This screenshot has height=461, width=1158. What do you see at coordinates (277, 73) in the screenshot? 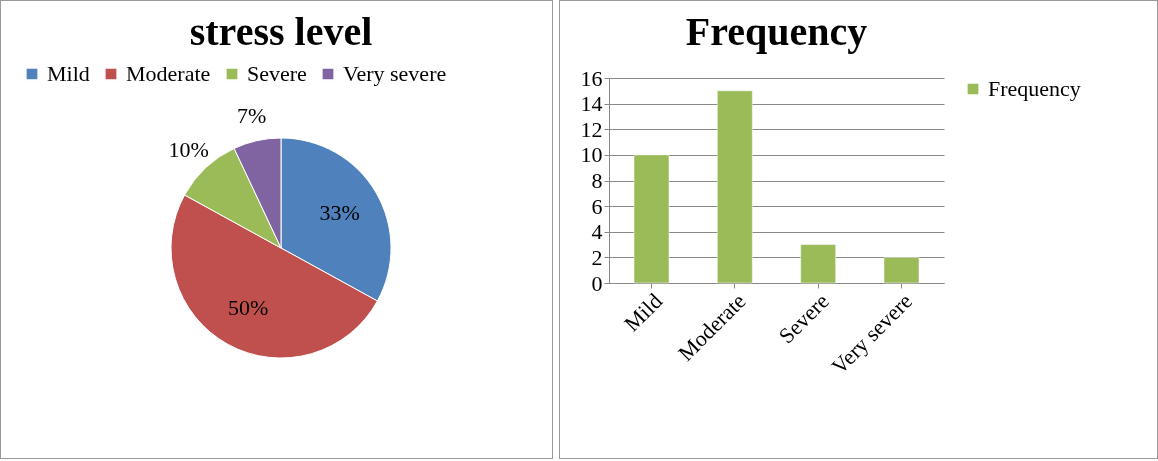
I see `legend-label: Severe` at bounding box center [277, 73].